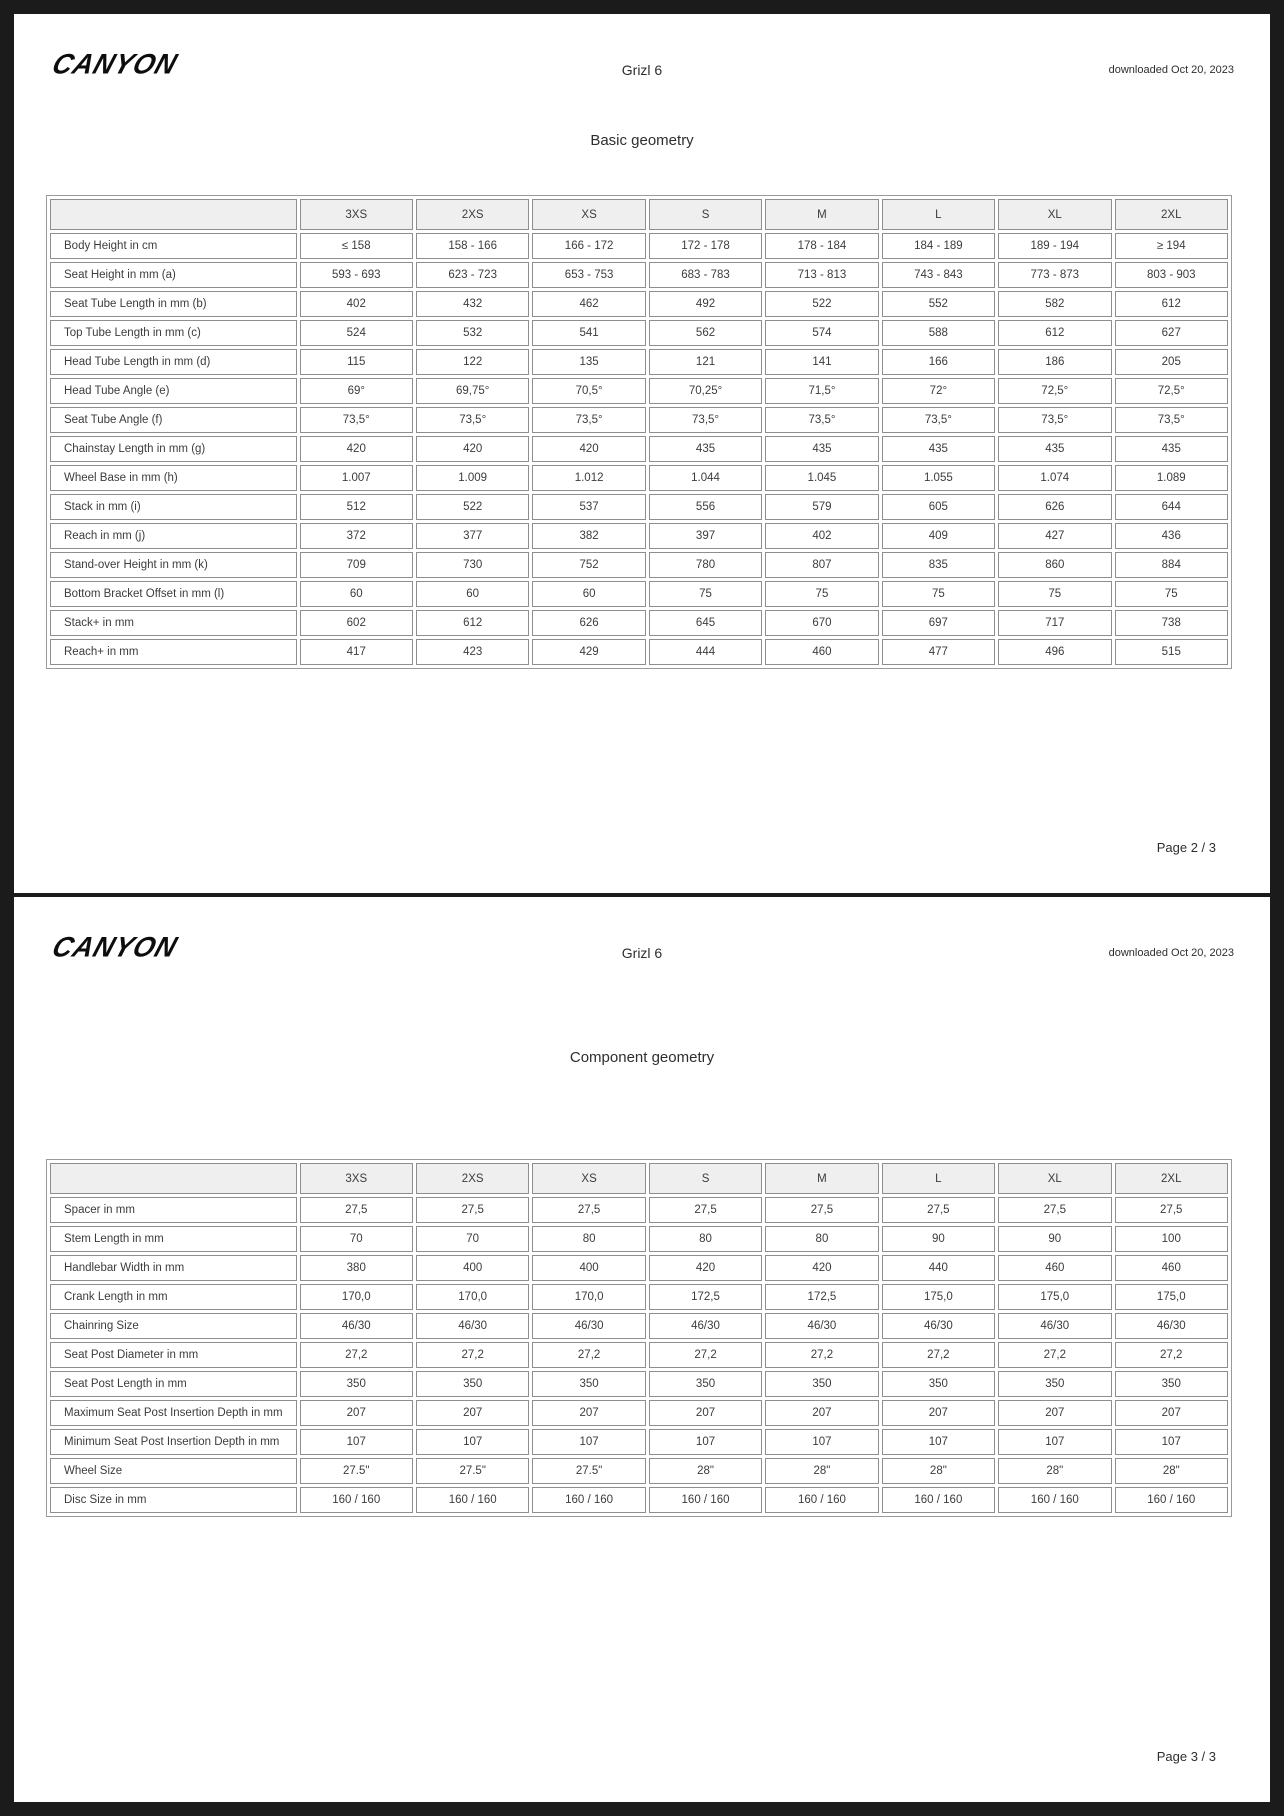 This screenshot has height=1816, width=1284. What do you see at coordinates (938, 304) in the screenshot?
I see `value-cell: 552` at bounding box center [938, 304].